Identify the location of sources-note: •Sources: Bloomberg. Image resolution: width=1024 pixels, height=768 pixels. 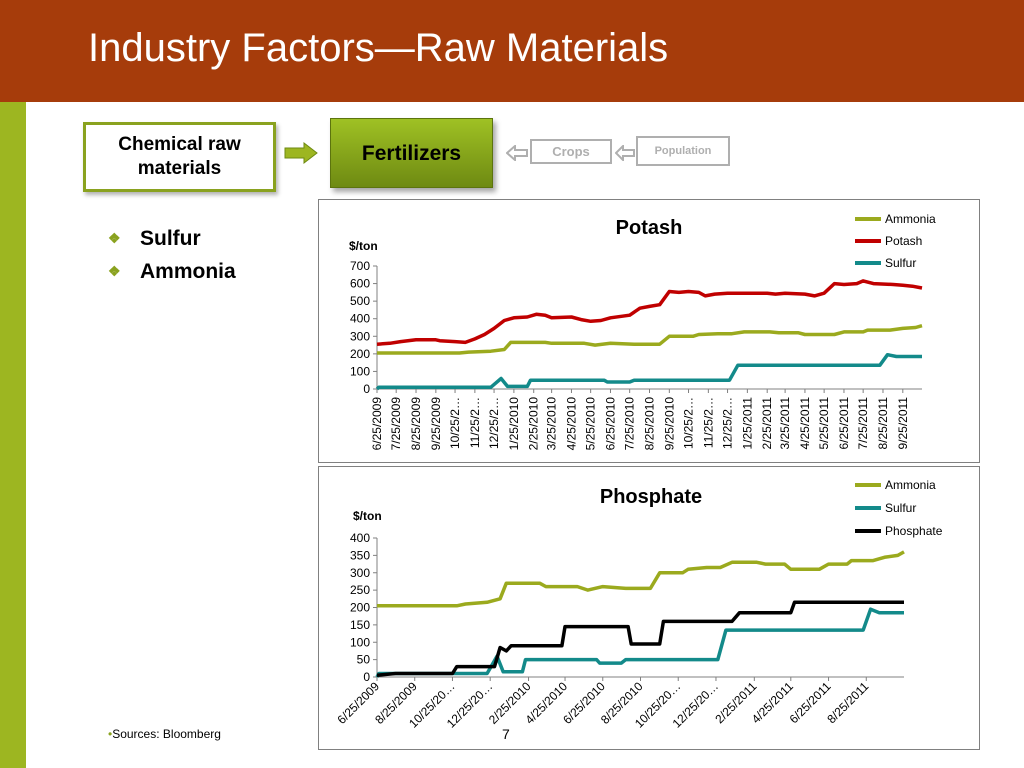
(164, 734).